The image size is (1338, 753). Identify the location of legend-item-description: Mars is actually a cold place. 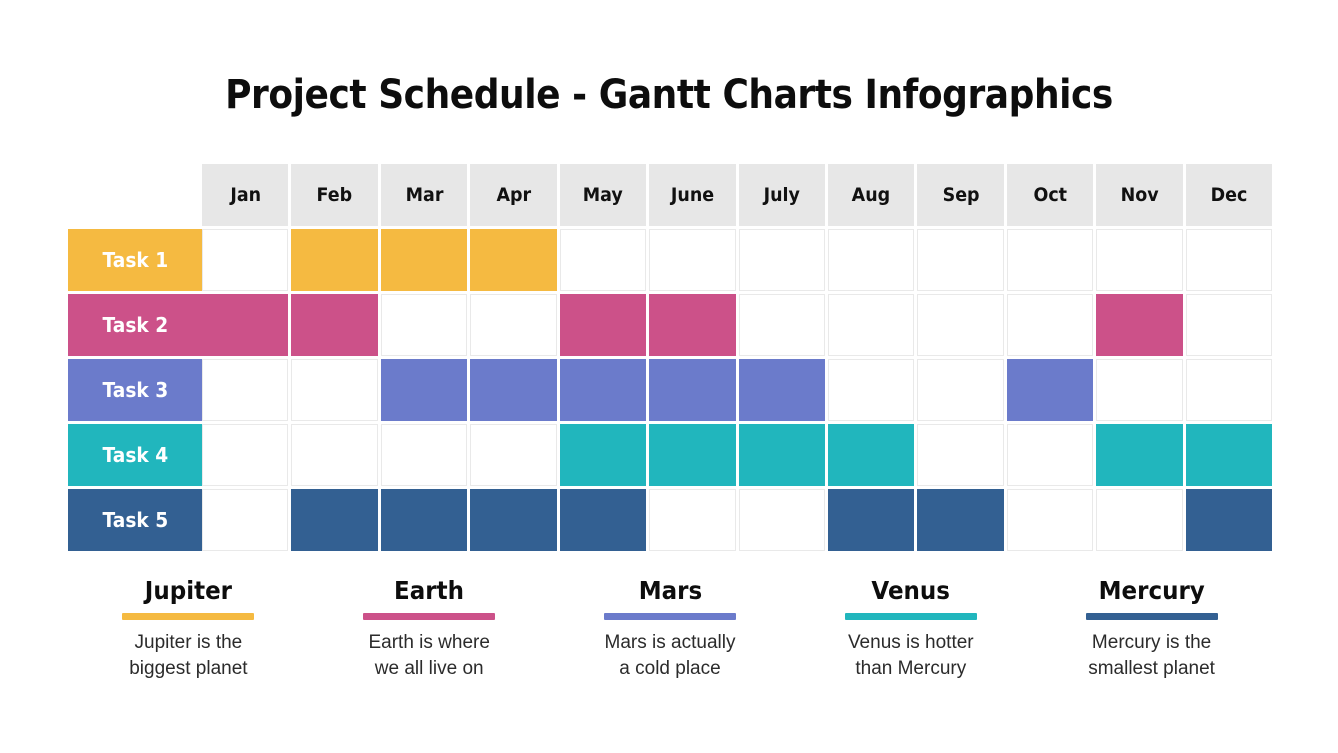
(670, 656).